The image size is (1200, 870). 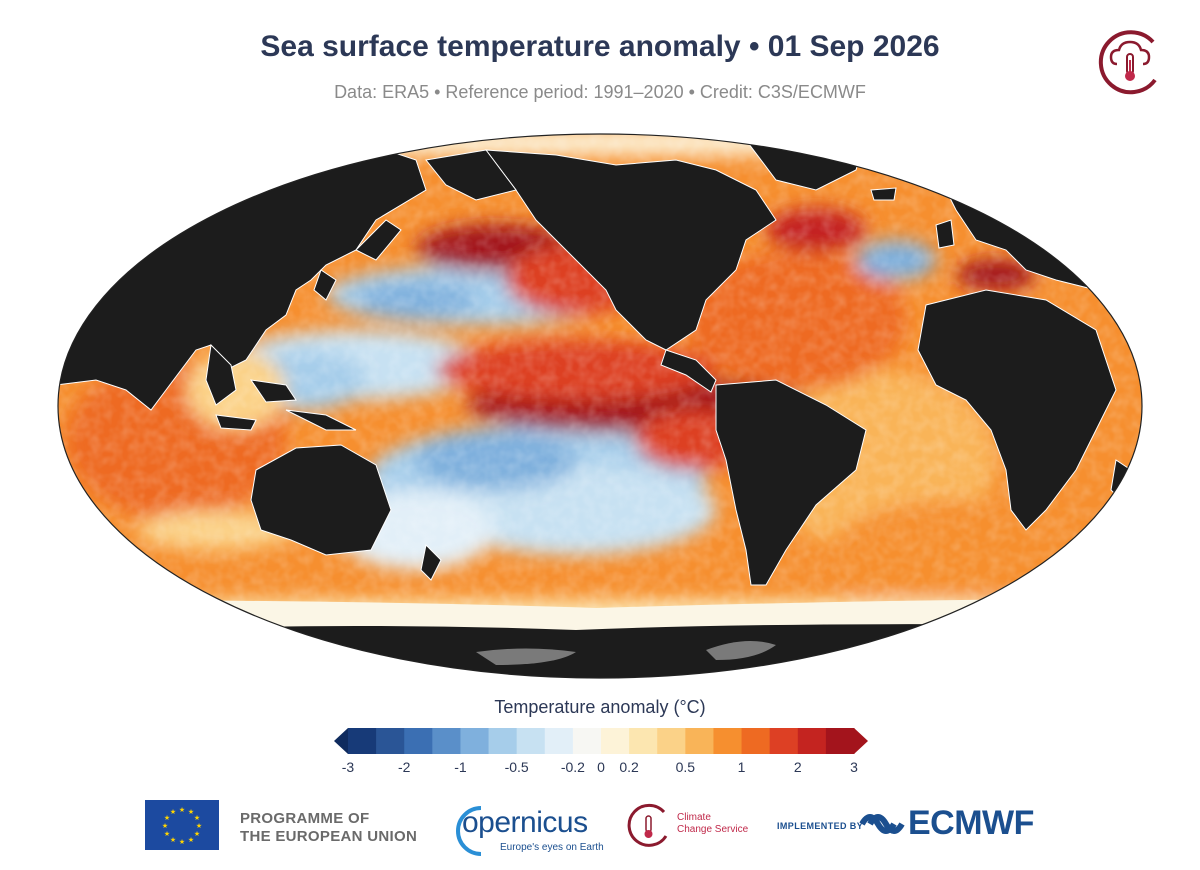 I want to click on colorbar-tick-label: 0, so click(x=601, y=767).